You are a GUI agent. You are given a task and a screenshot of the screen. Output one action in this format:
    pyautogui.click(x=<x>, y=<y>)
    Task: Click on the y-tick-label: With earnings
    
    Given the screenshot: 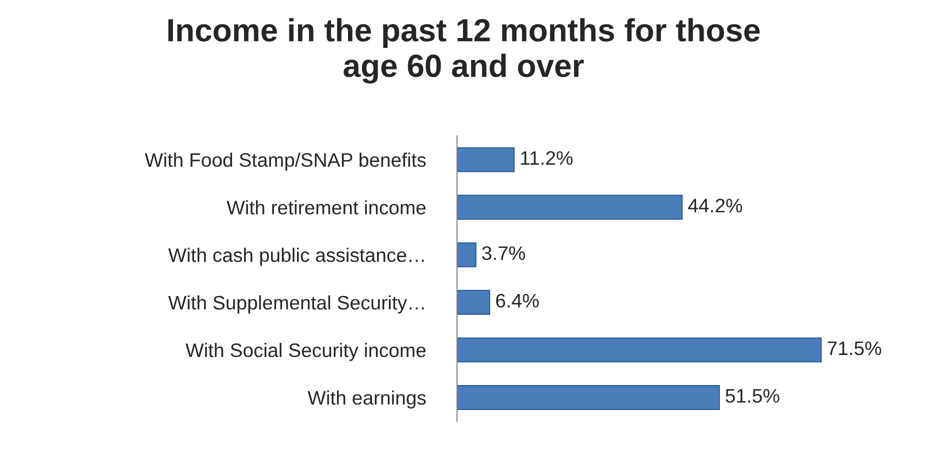 What is the action you would take?
    pyautogui.click(x=367, y=399)
    